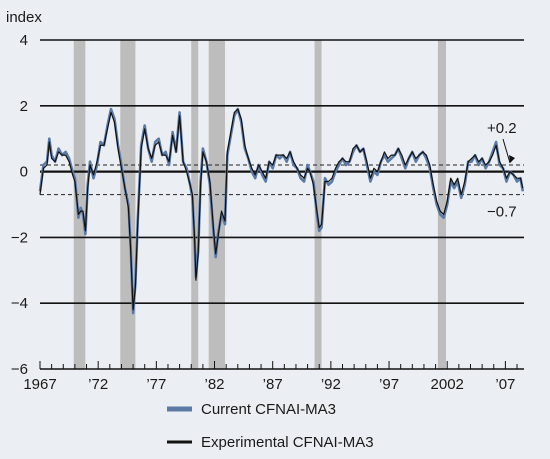 This screenshot has height=459, width=550. I want to click on x-tick-label-8: ’07, so click(505, 384).